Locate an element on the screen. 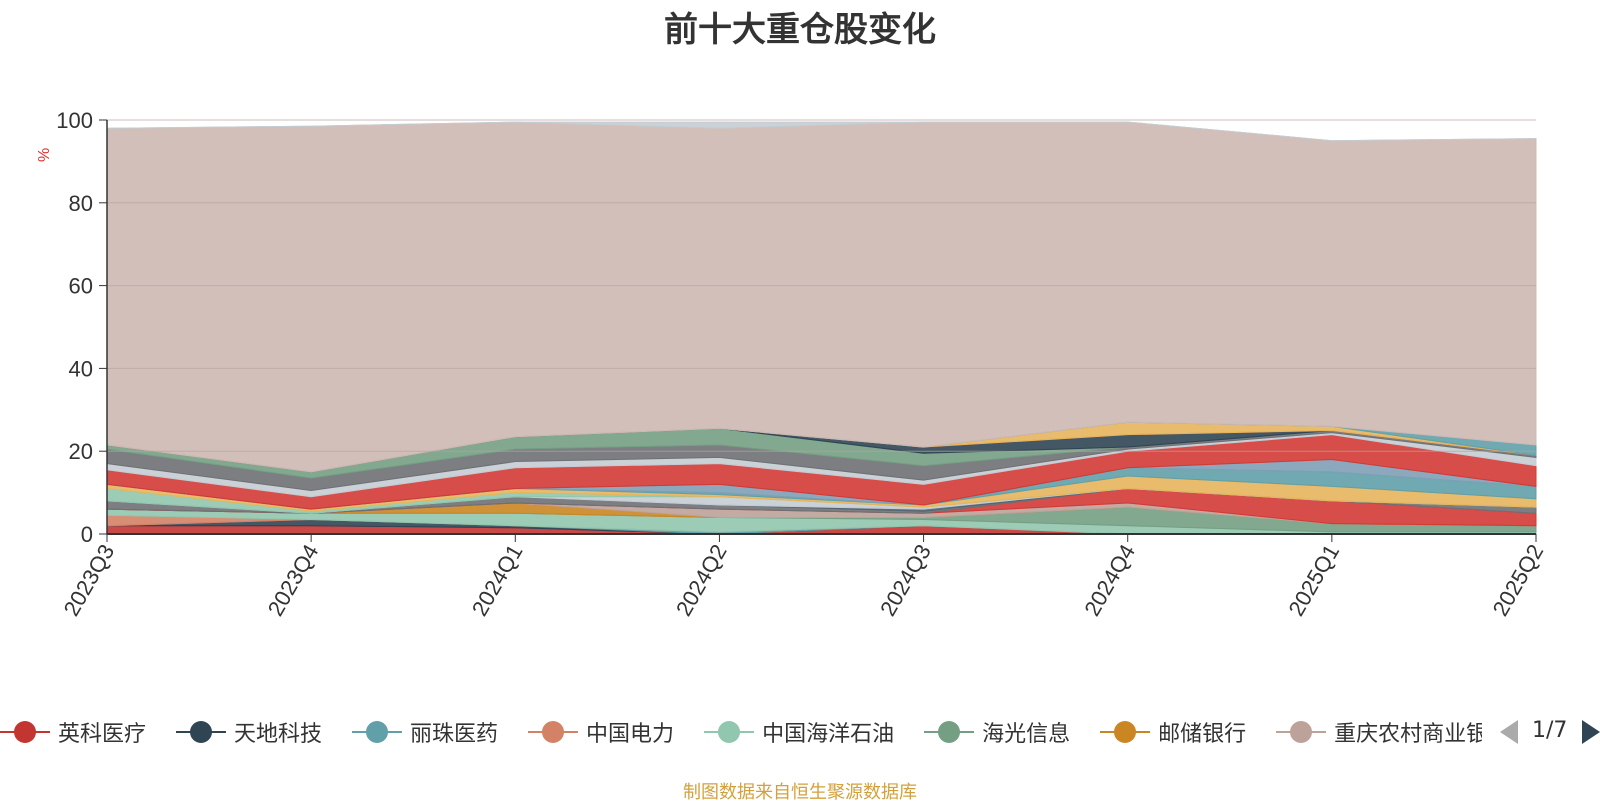 The width and height of the screenshot is (1600, 804). x-tick-label: 2025Q2 is located at coordinates (1518, 580).